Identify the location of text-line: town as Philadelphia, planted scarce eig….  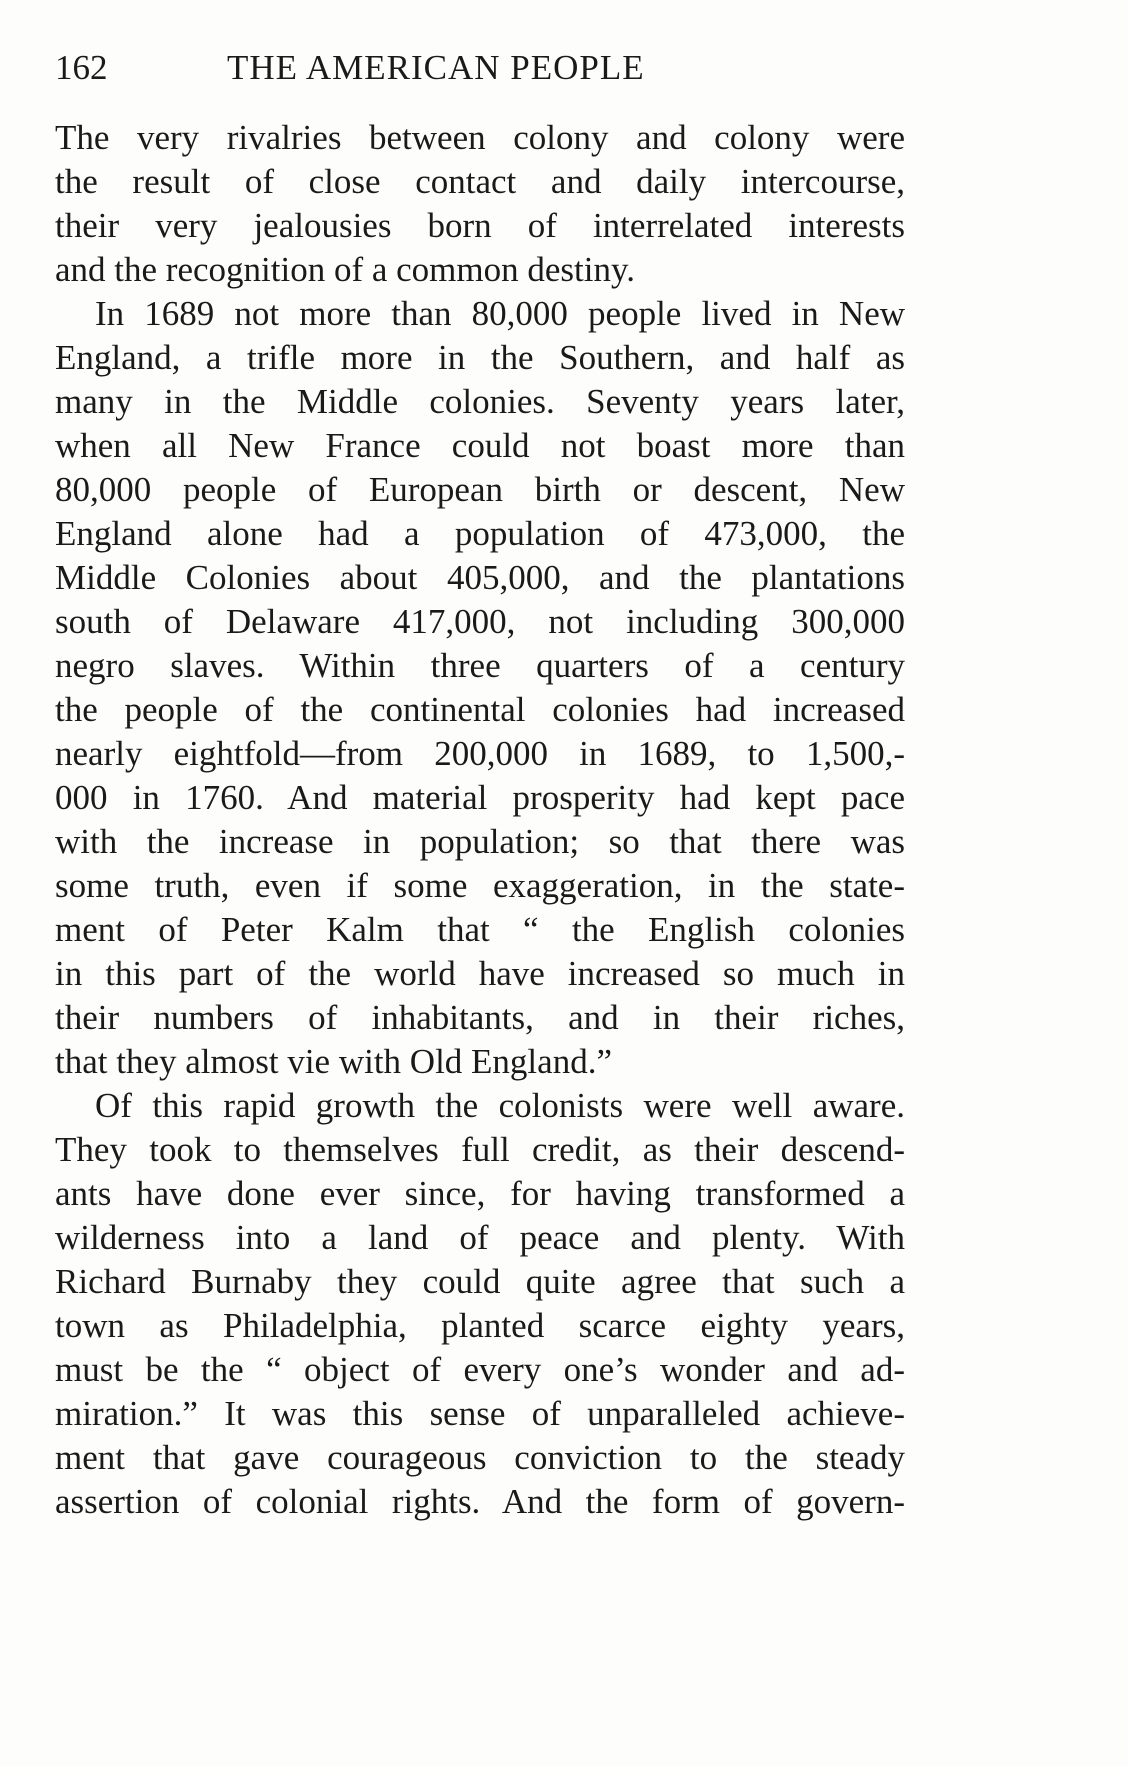
(480, 1325).